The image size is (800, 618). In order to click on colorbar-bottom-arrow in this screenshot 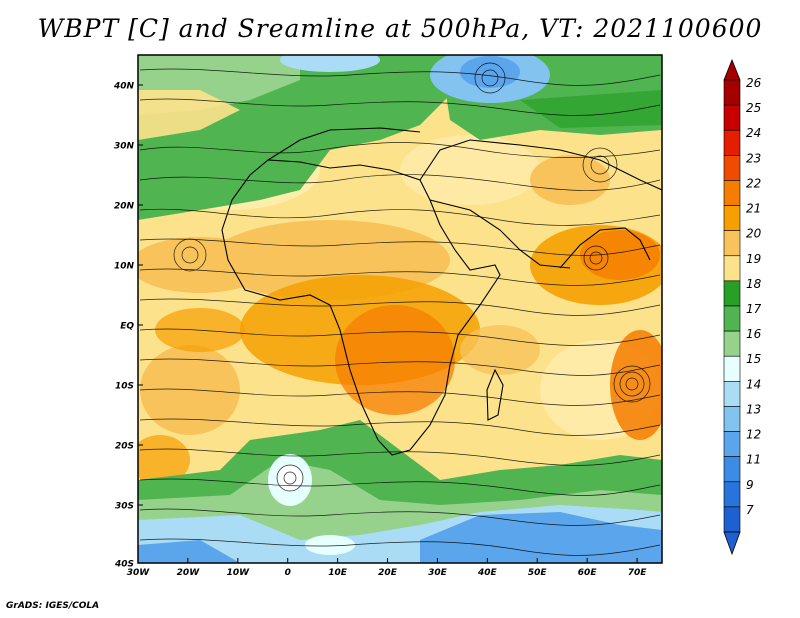, I will do `click(732, 543)`.